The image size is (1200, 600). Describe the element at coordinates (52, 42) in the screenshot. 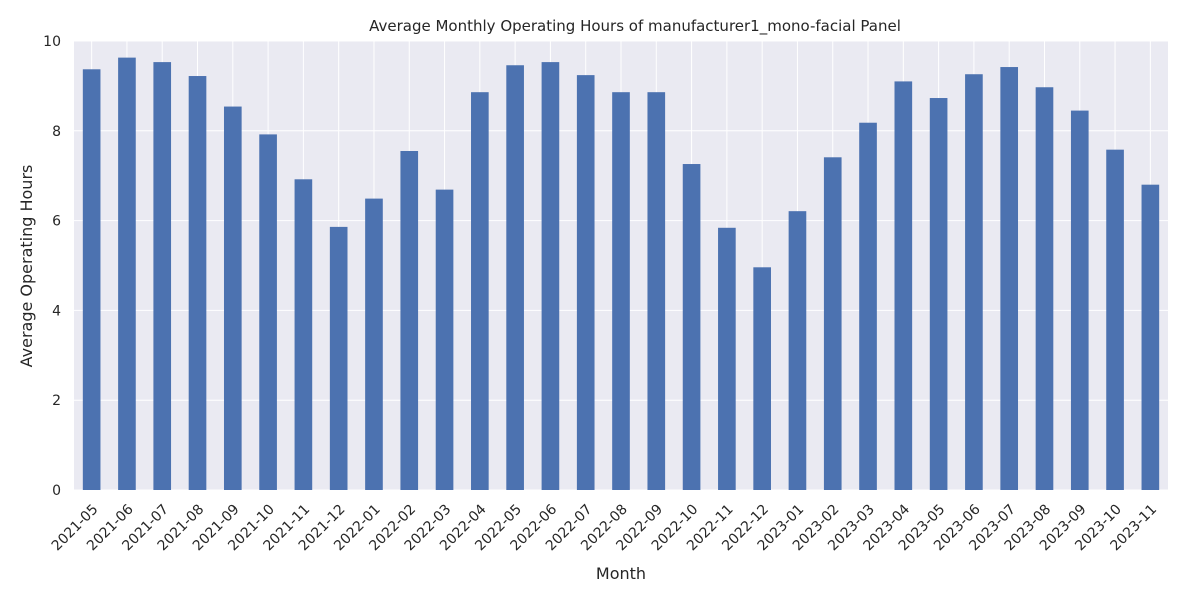

I see `y-tick-label: 10` at that location.